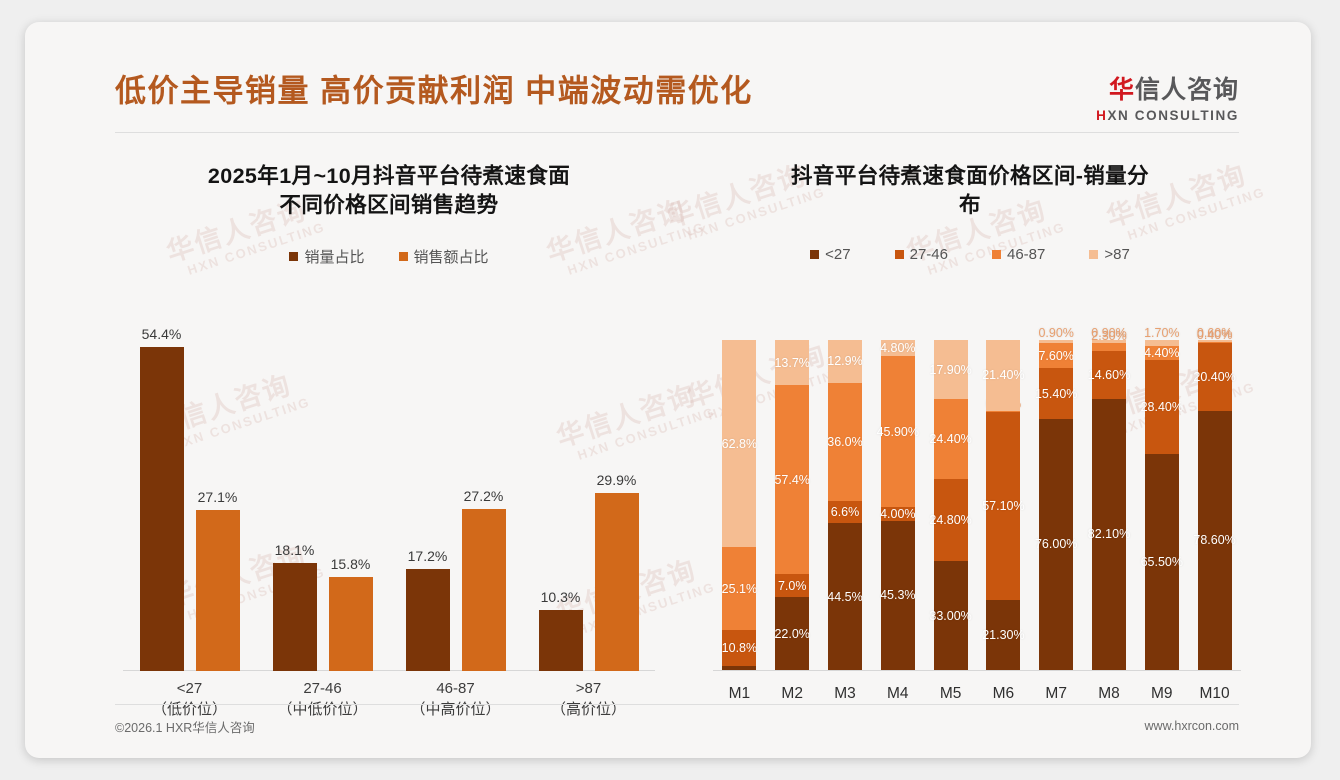 The image size is (1340, 780). I want to click on right-chart-title: 抖音平台待煮速食面价格区间-销量分 布, so click(970, 191).